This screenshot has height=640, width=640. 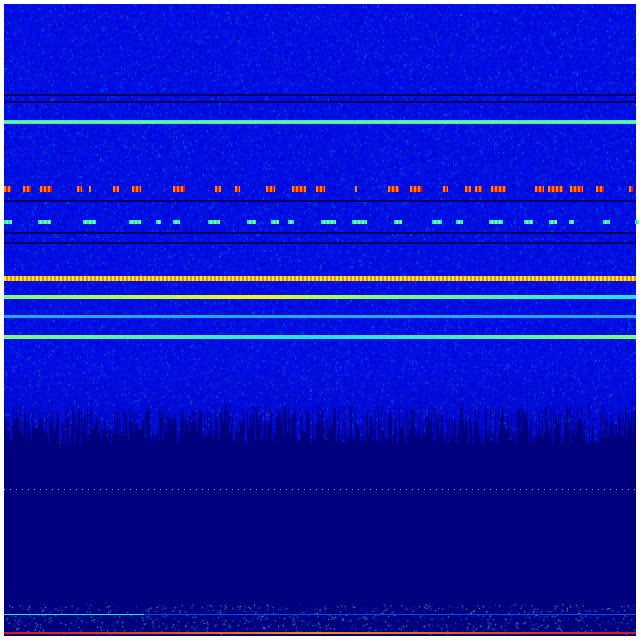 What do you see at coordinates (320, 278) in the screenshot?
I see `yellow-orange-band` at bounding box center [320, 278].